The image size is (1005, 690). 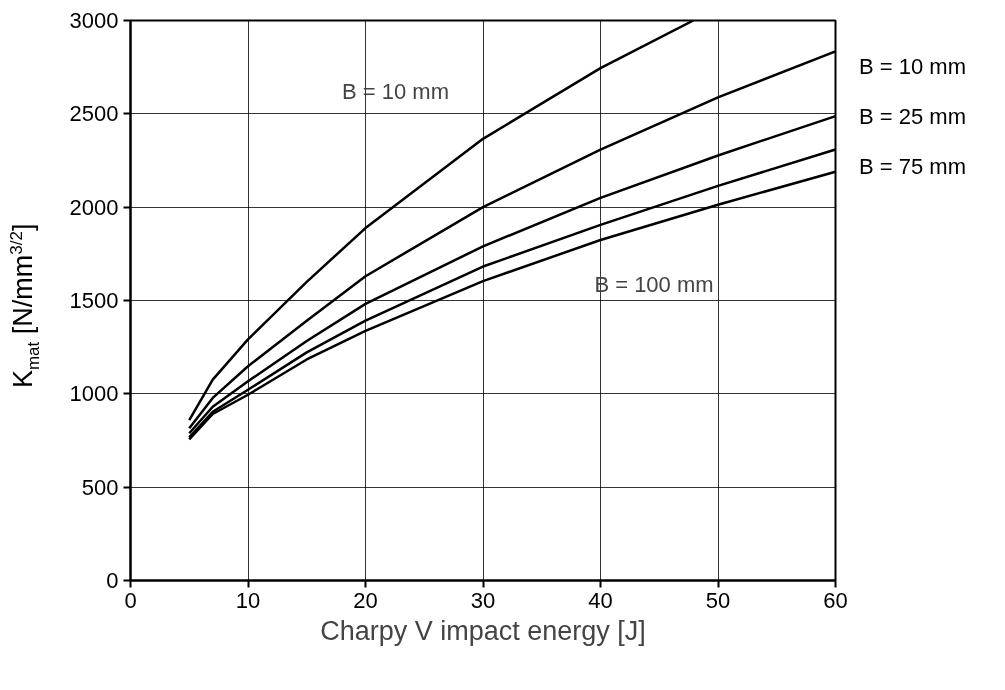 I want to click on x-tick-label: 10, so click(x=248, y=600).